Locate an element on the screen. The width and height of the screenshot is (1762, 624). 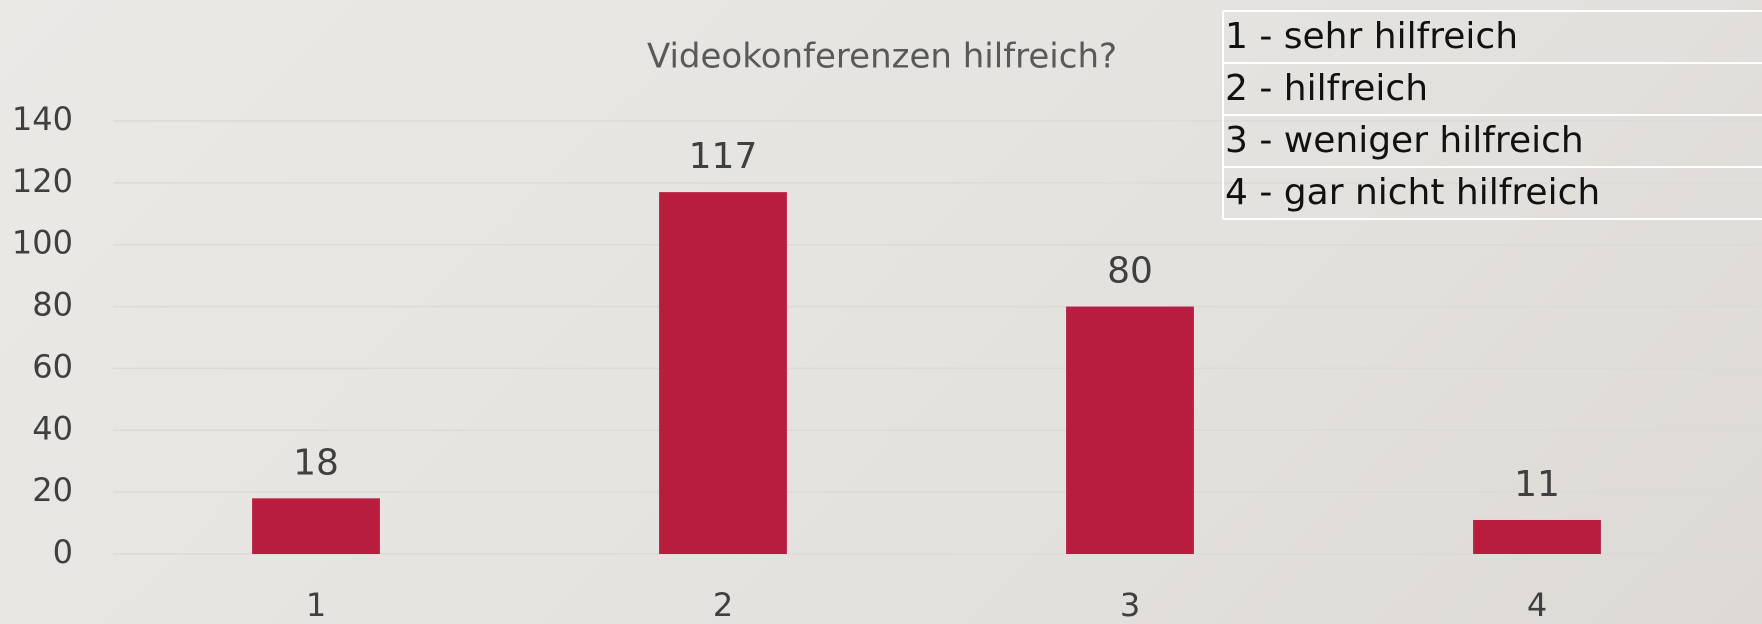
y-tick-label: 140 is located at coordinates (42, 119).